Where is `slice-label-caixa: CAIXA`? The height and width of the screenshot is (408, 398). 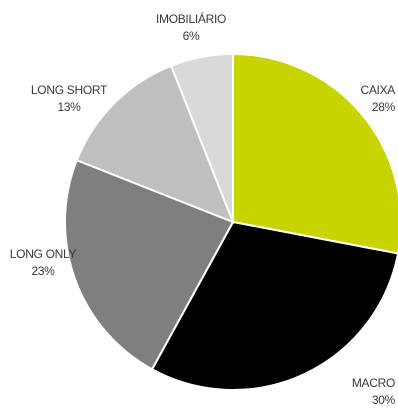 slice-label-caixa: CAIXA is located at coordinates (377, 90).